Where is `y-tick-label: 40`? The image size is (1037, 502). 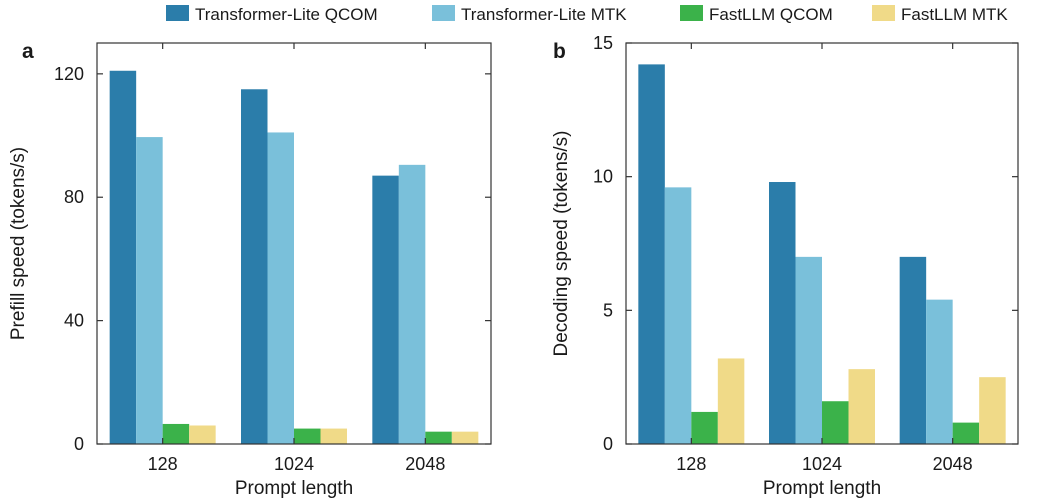 y-tick-label: 40 is located at coordinates (74, 321).